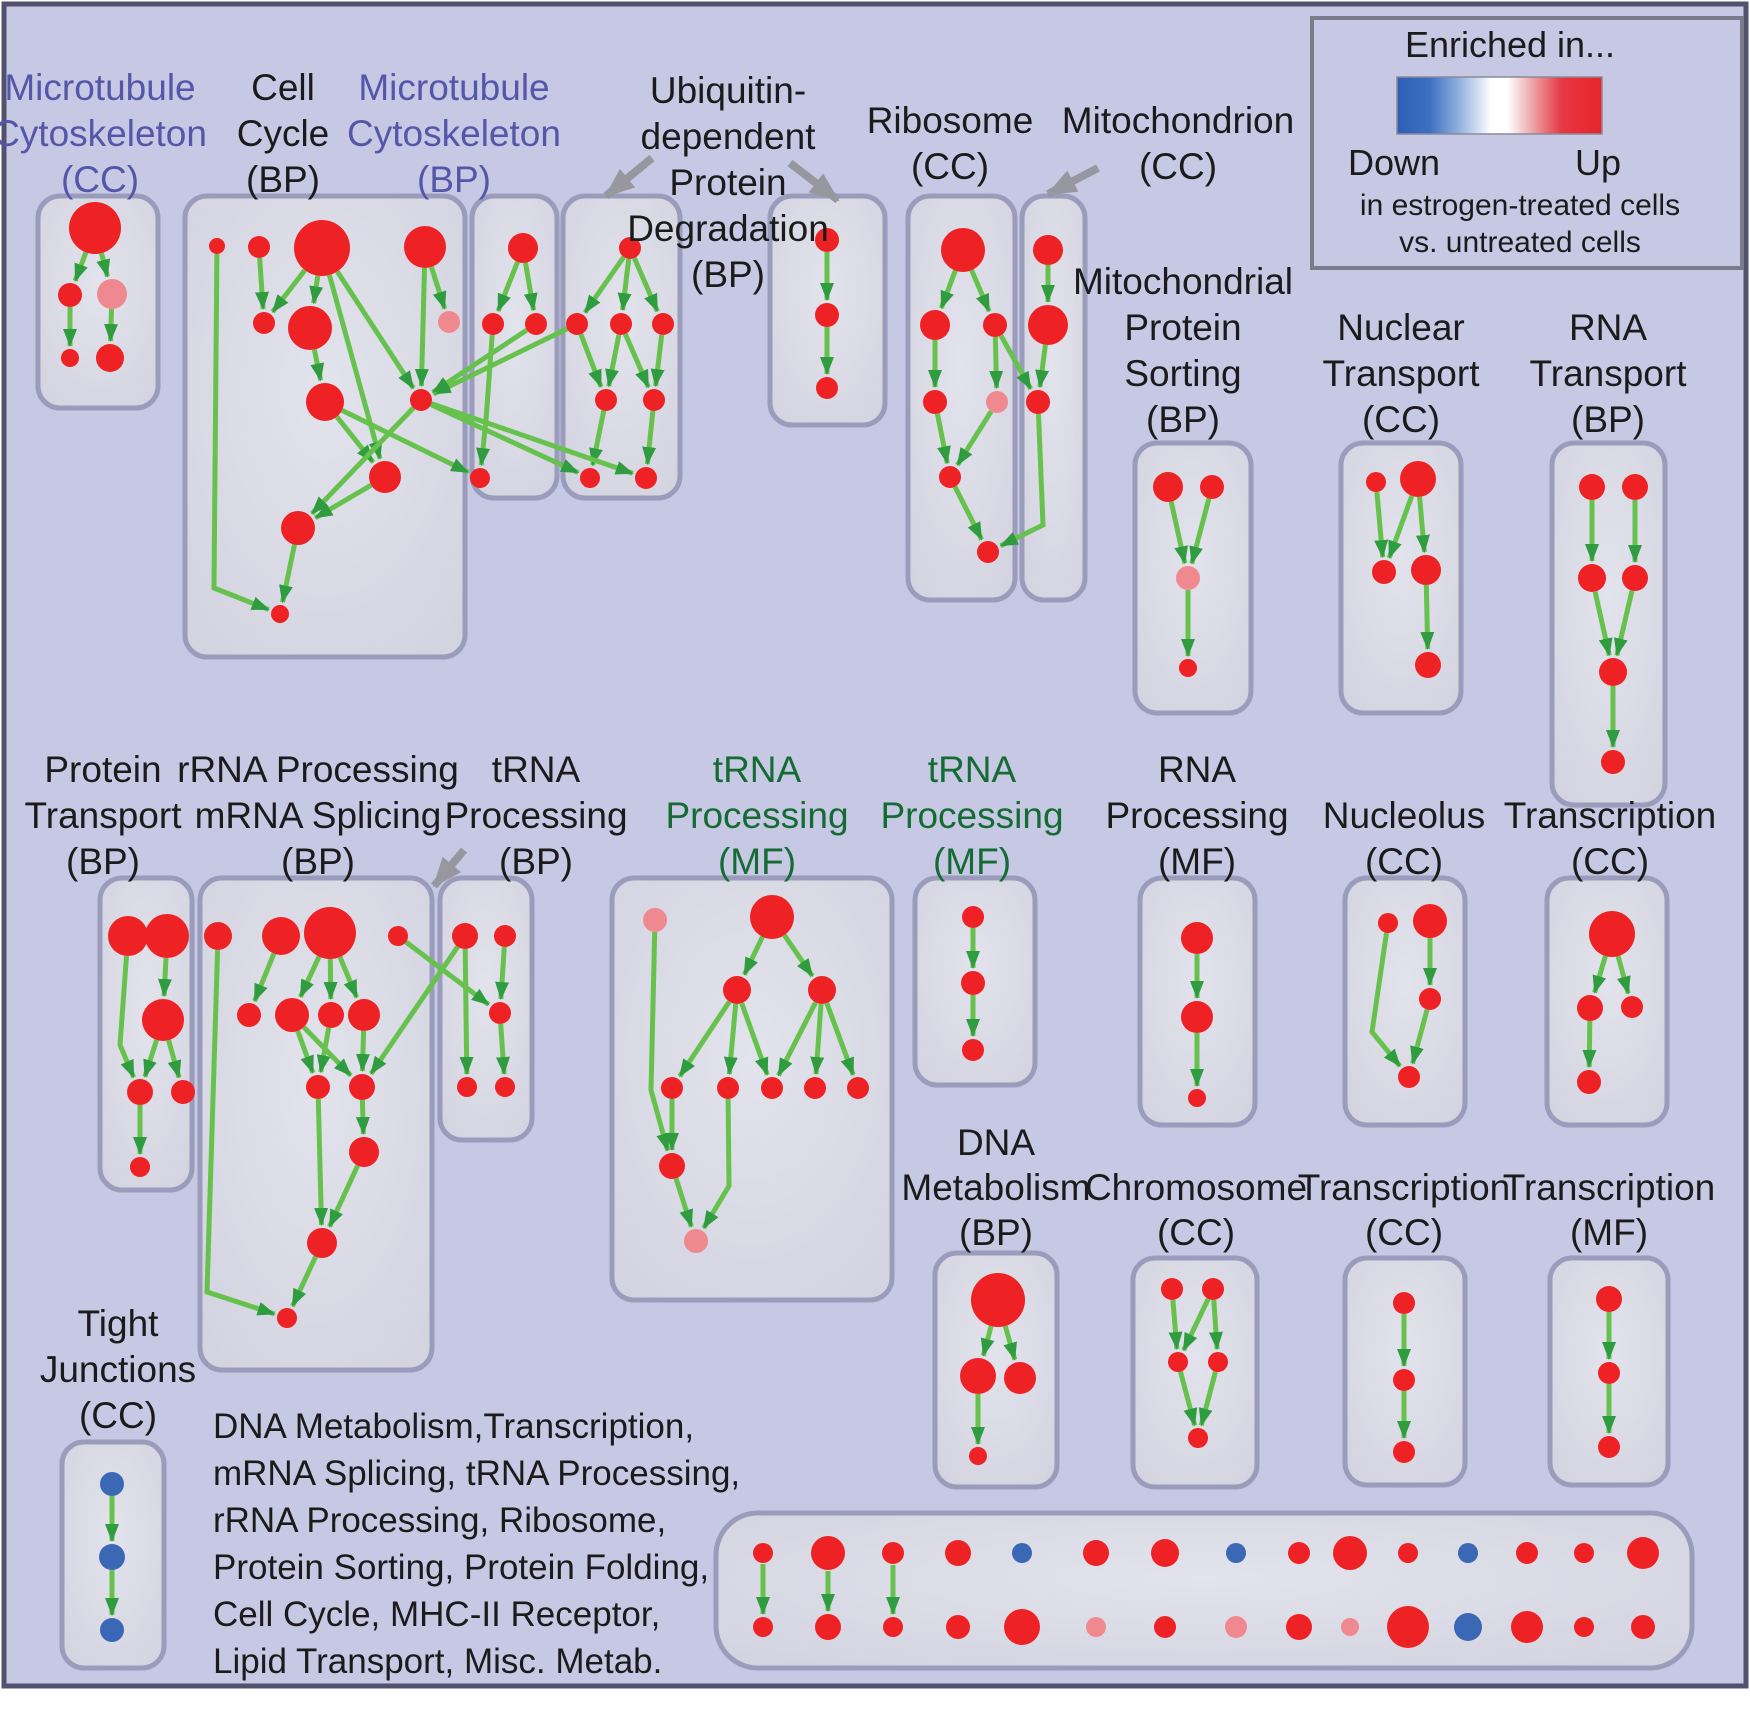 The image size is (1750, 1715). Describe the element at coordinates (1182, 373) in the screenshot. I see `cluster-label: Sorting` at that location.